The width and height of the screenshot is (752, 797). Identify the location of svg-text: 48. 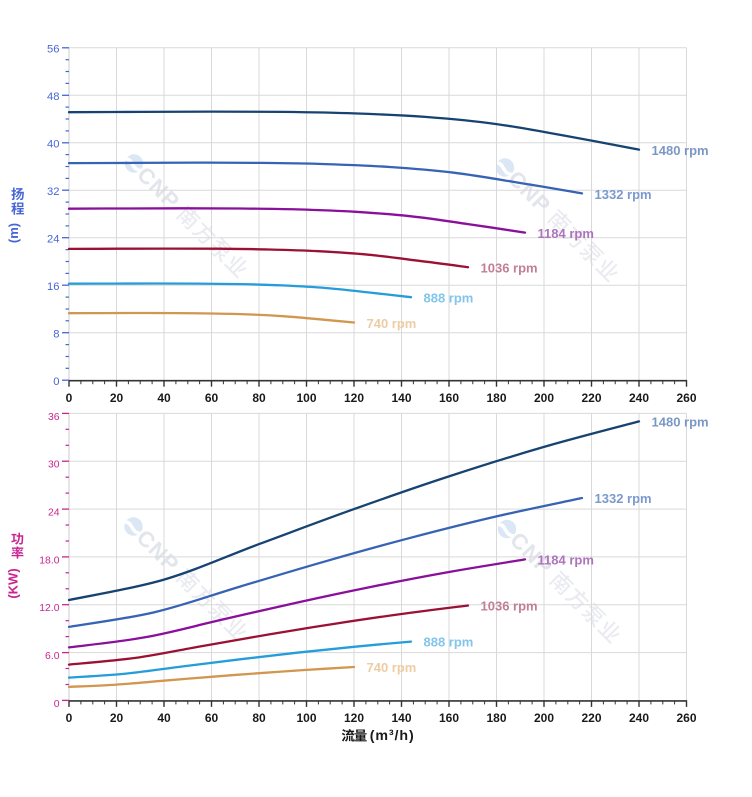
(53, 97).